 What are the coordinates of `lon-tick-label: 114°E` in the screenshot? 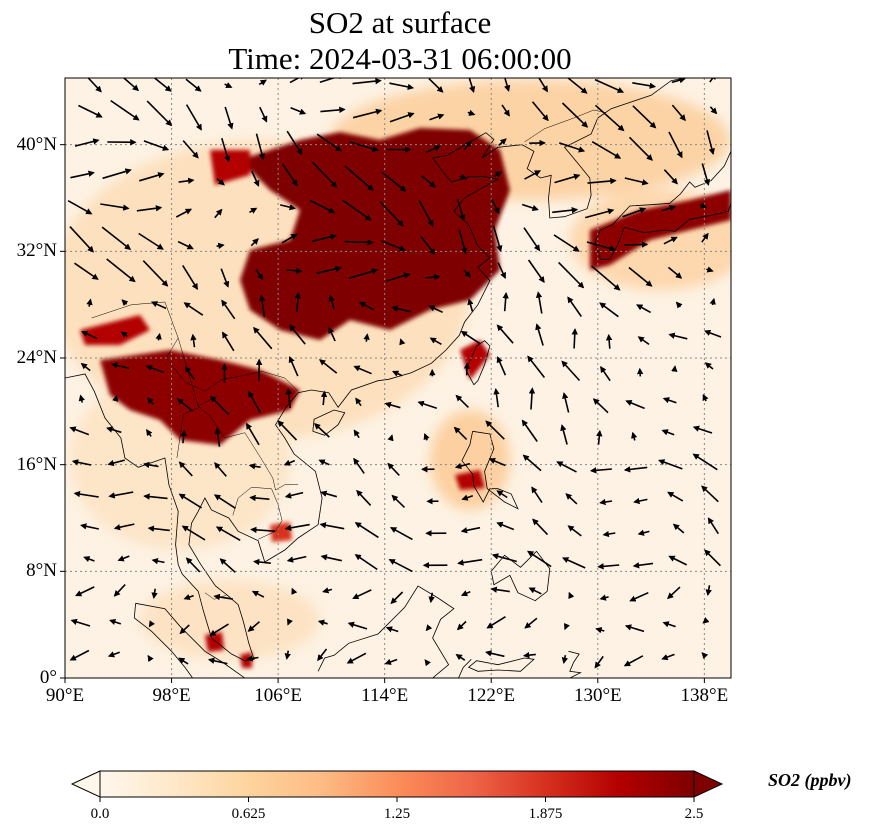 It's located at (385, 695).